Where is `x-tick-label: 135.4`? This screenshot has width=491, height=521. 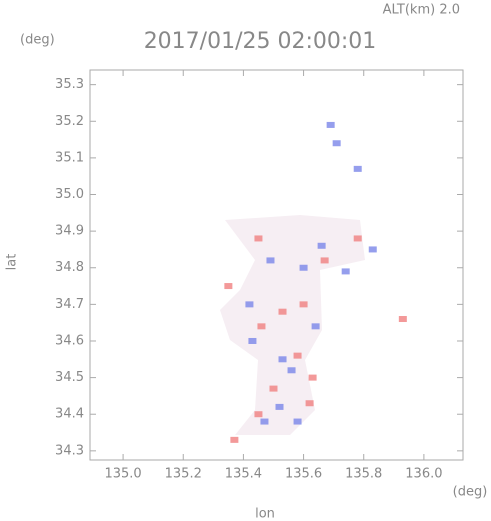 x-tick-label: 135.4 is located at coordinates (243, 474).